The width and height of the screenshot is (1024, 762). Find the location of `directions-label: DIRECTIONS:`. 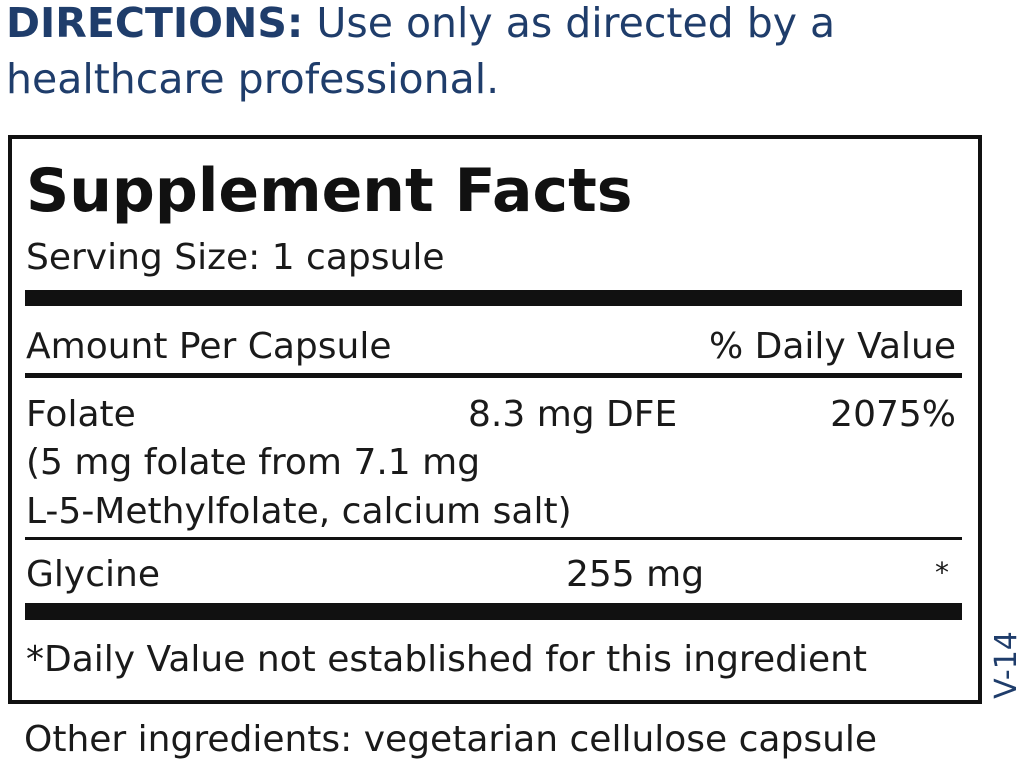

directions-label: DIRECTIONS: is located at coordinates (155, 23).